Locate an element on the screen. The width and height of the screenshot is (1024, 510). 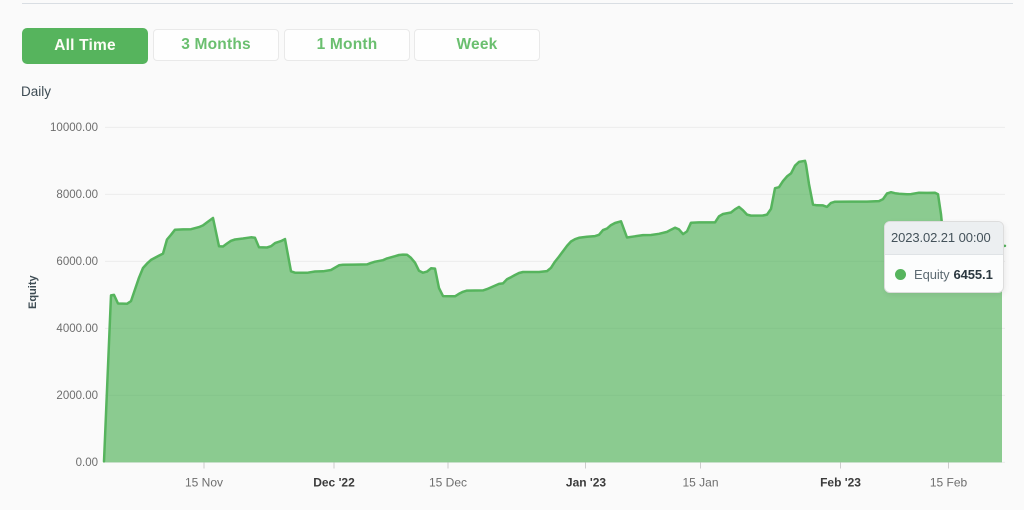
svg-text: Feb '23 is located at coordinates (840, 483).